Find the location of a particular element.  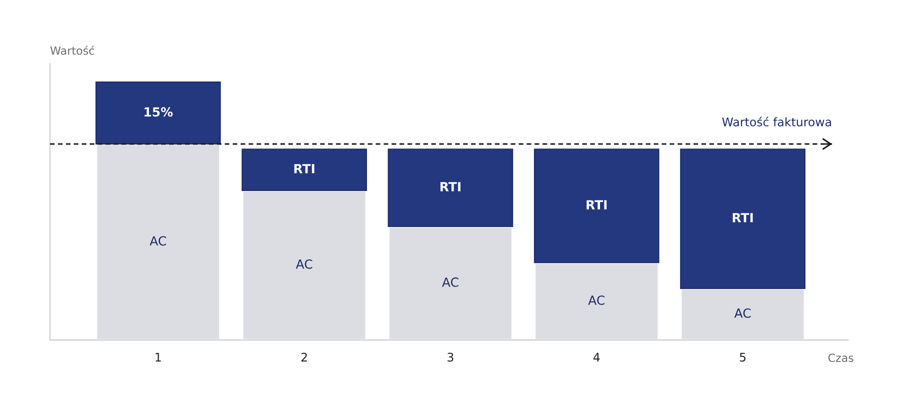

ref-line-label: Wartość fakturowa is located at coordinates (776, 121).